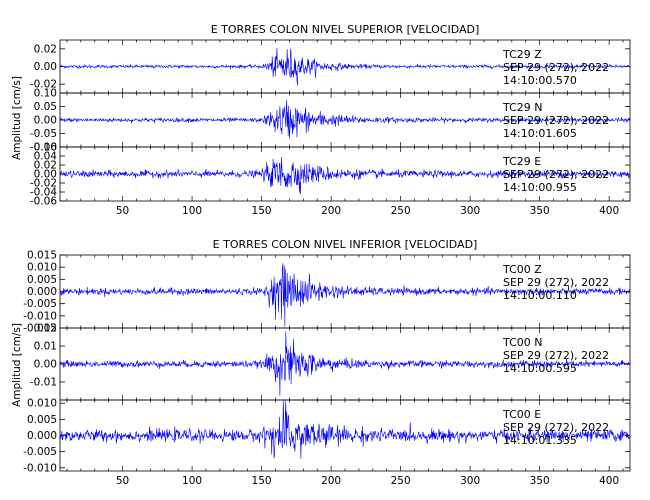  What do you see at coordinates (42, 420) in the screenshot?
I see `g2-panel-tc00-e-ytick-label: 0.005` at bounding box center [42, 420].